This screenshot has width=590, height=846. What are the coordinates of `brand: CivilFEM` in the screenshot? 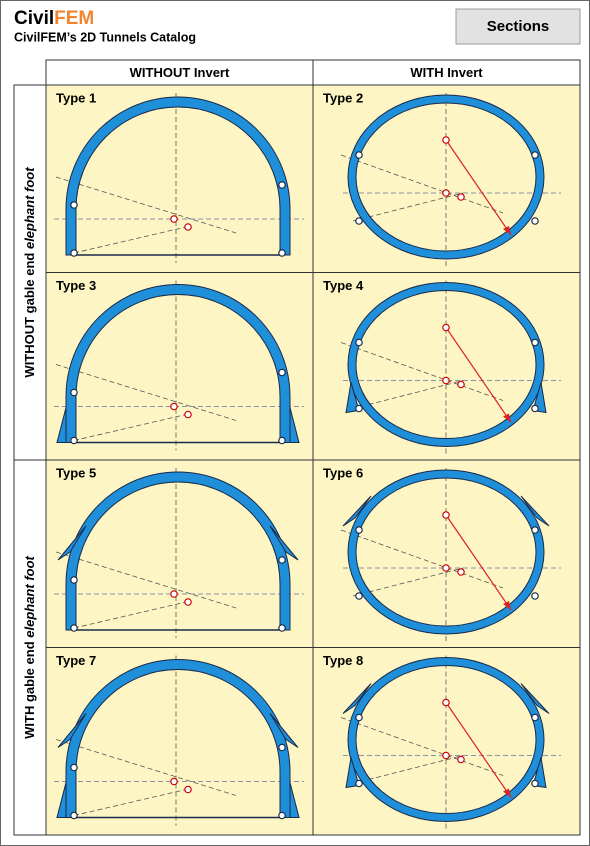 It's located at (54, 18).